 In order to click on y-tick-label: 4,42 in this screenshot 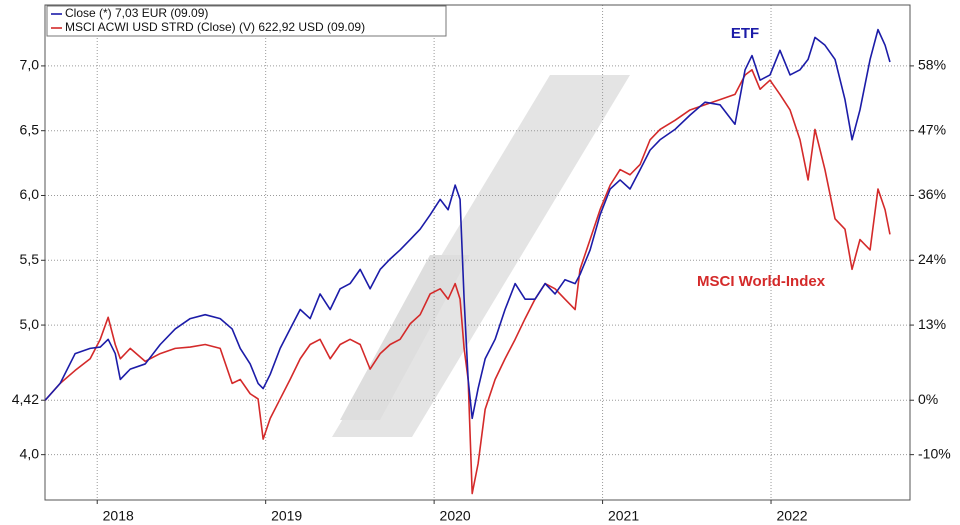, I will do `click(25, 399)`.